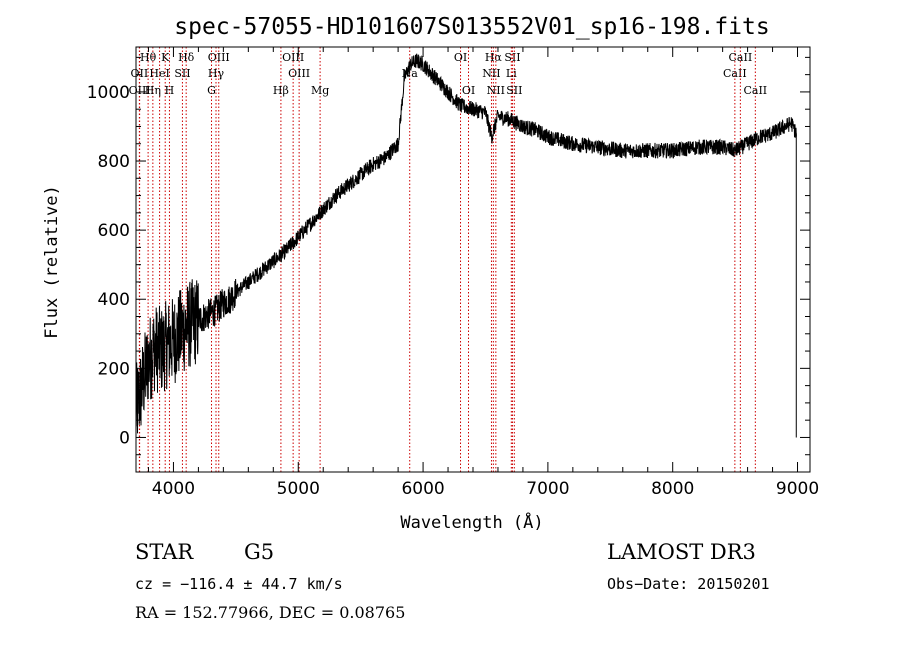 The height and width of the screenshot is (649, 900). I want to click on survey-name: LAMOST DR3, so click(681, 552).